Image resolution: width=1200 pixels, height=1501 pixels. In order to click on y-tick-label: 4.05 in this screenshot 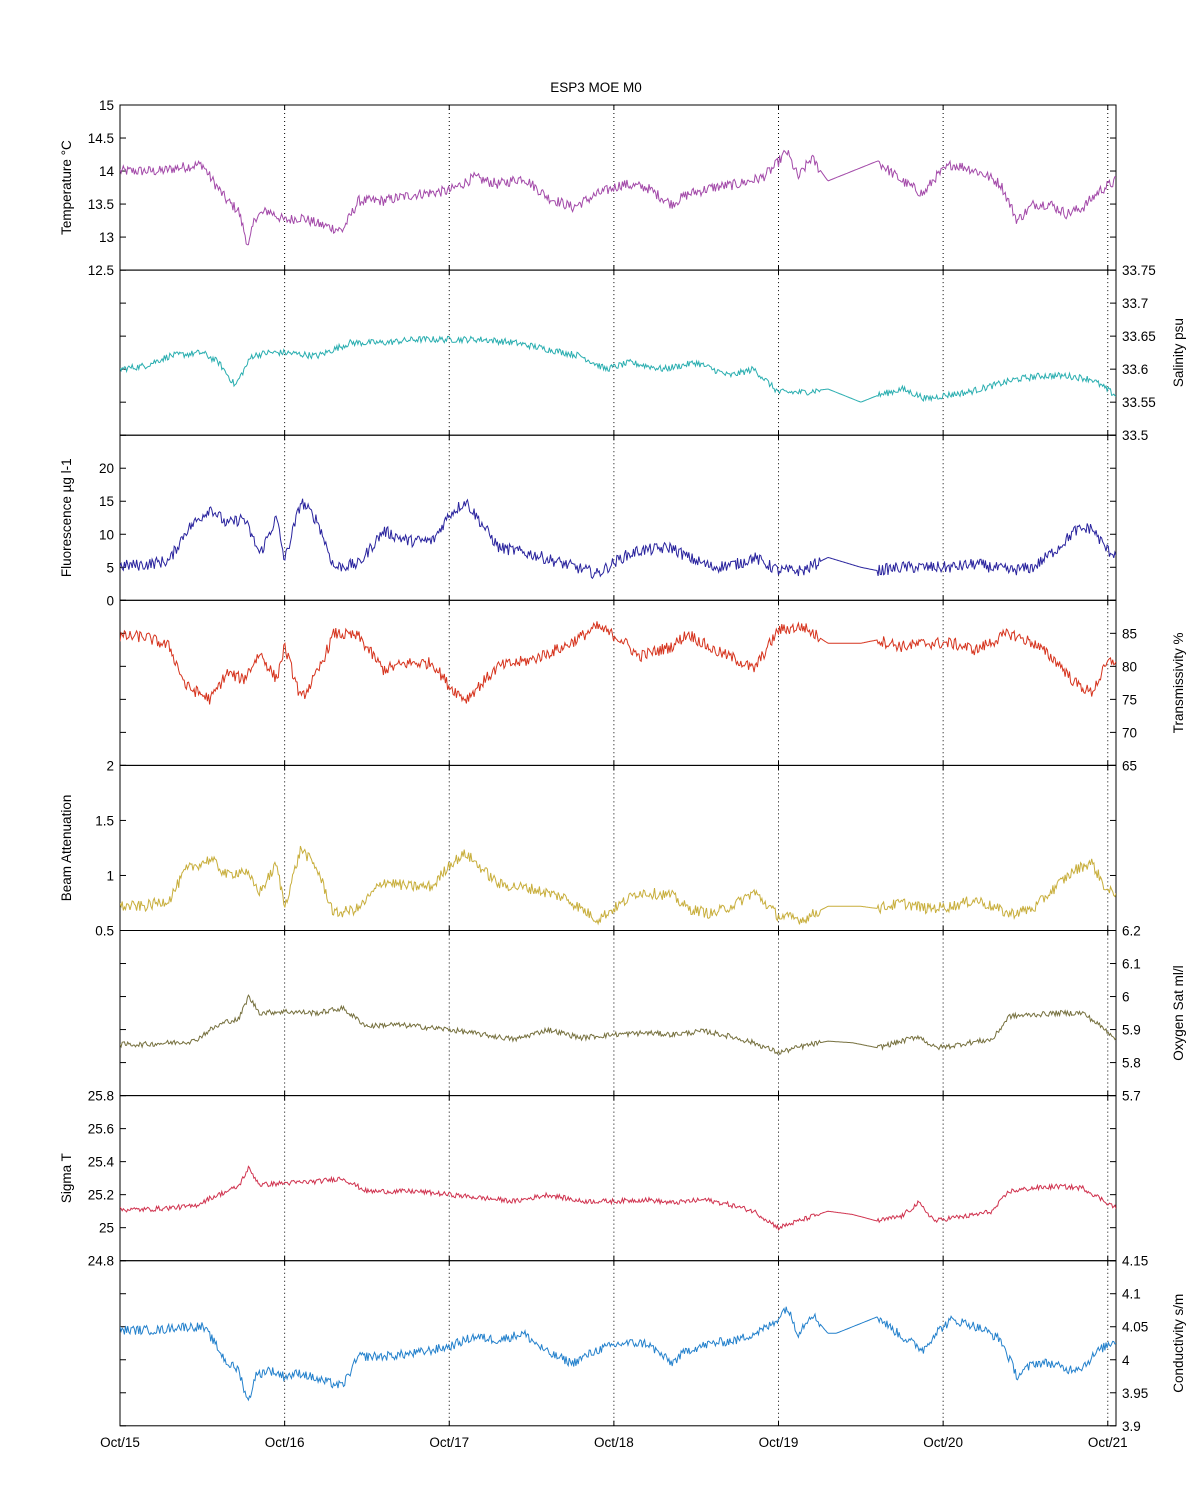, I will do `click(1135, 1327)`.